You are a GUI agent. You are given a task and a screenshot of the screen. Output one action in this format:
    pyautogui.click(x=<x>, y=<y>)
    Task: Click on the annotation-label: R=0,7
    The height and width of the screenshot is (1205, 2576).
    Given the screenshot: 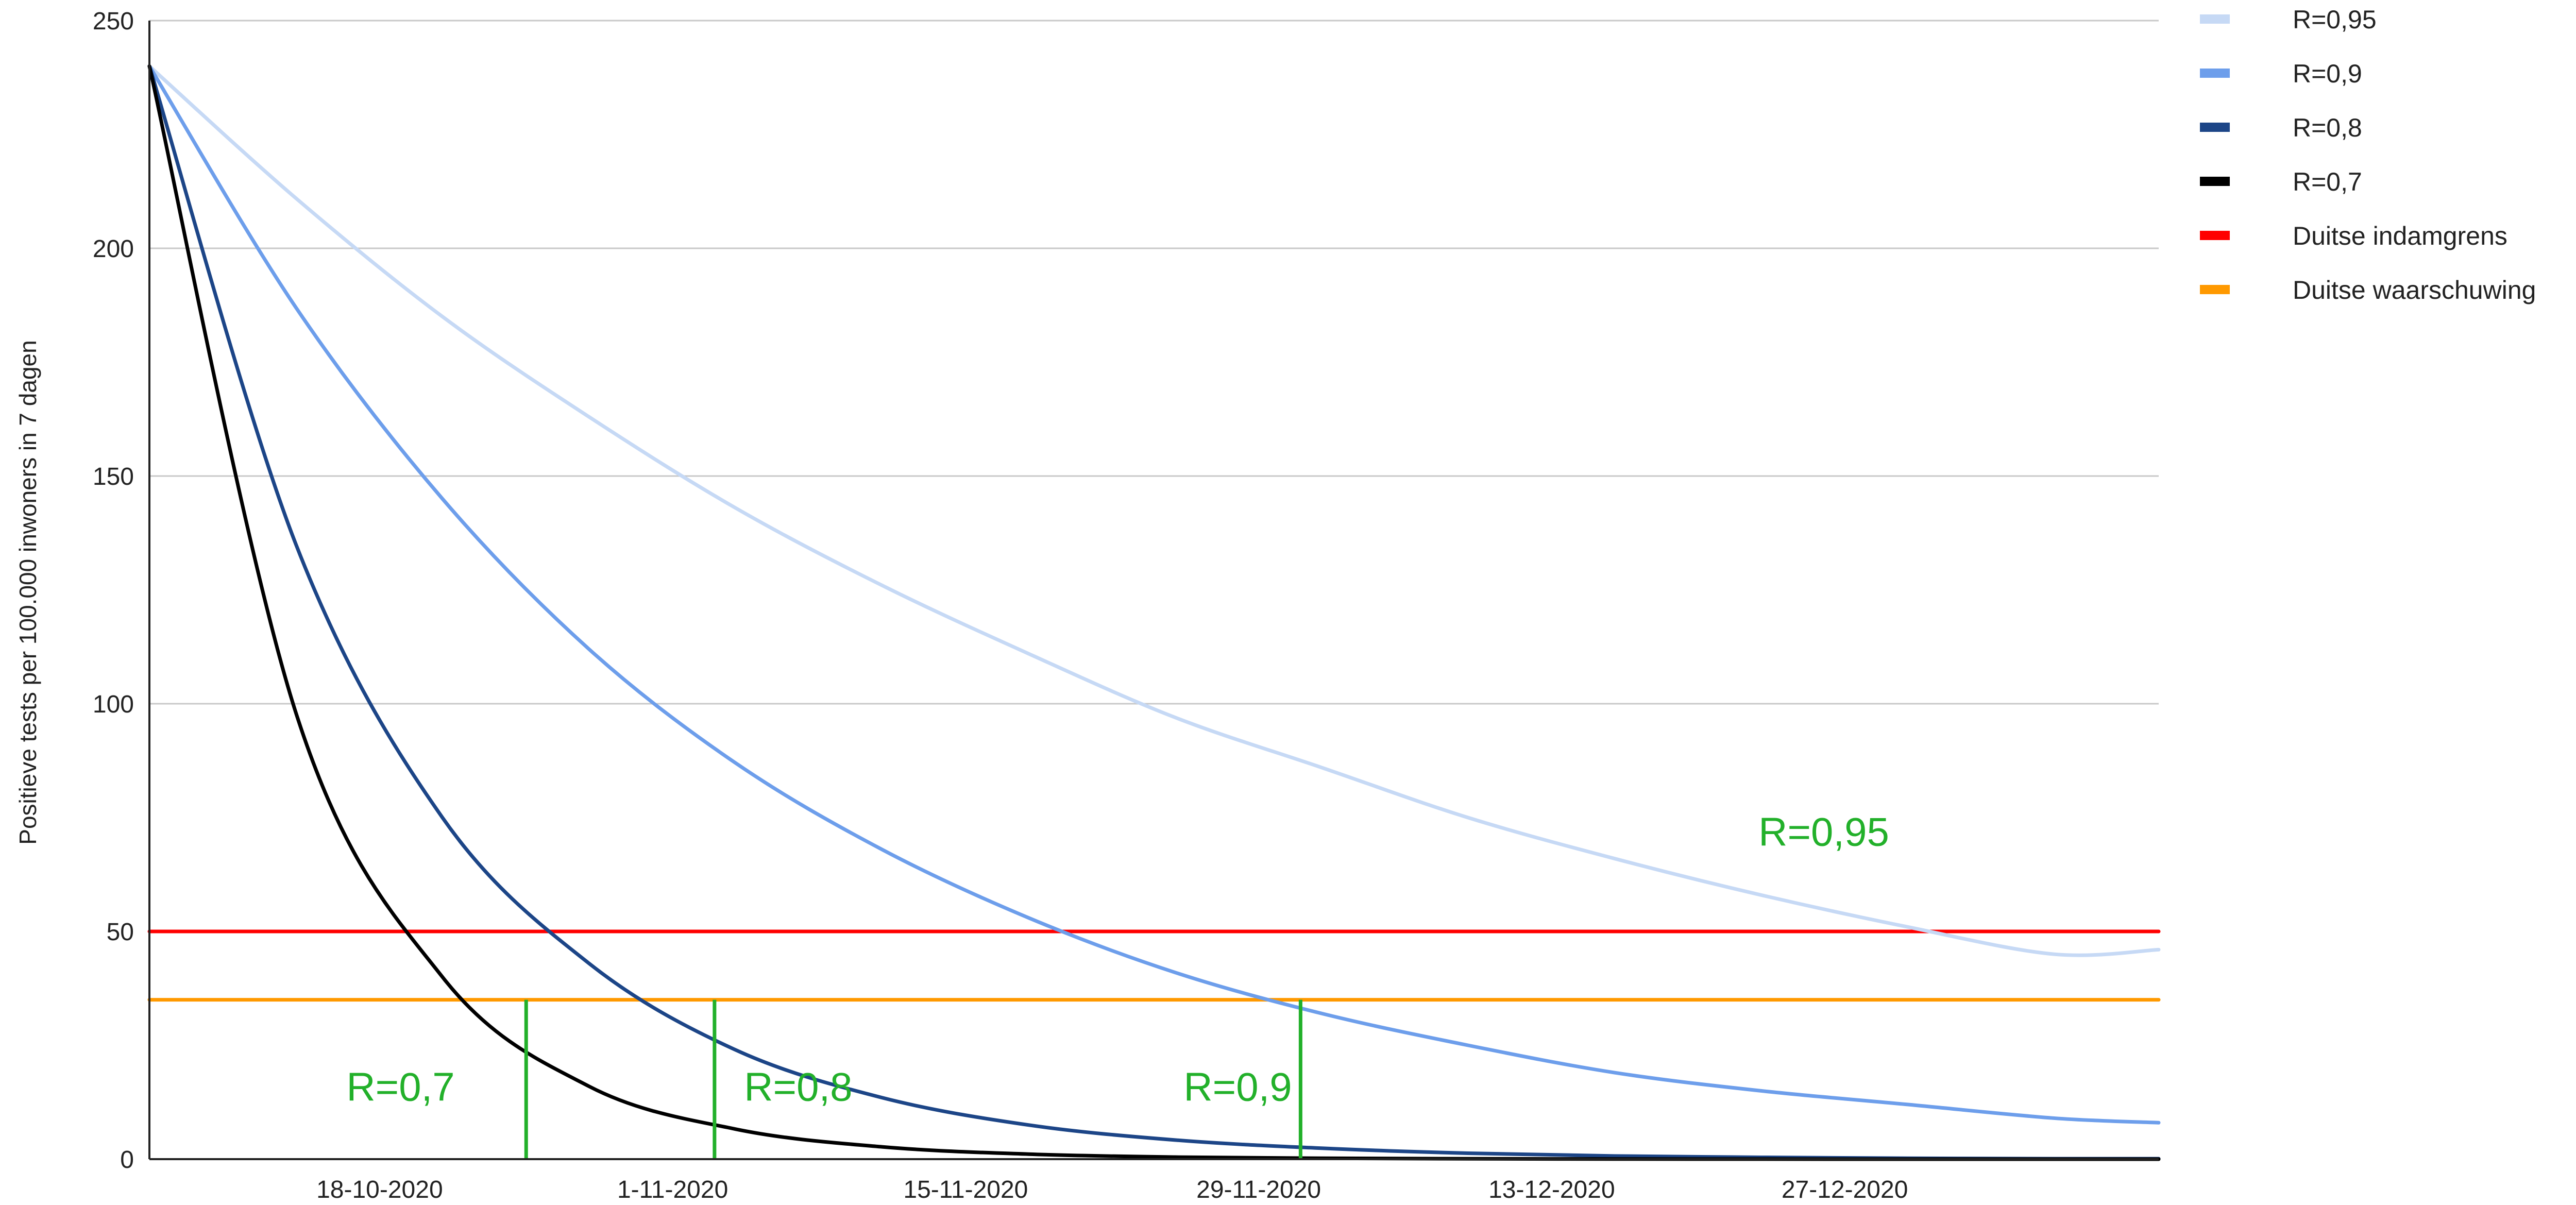 What is the action you would take?
    pyautogui.click(x=400, y=1087)
    